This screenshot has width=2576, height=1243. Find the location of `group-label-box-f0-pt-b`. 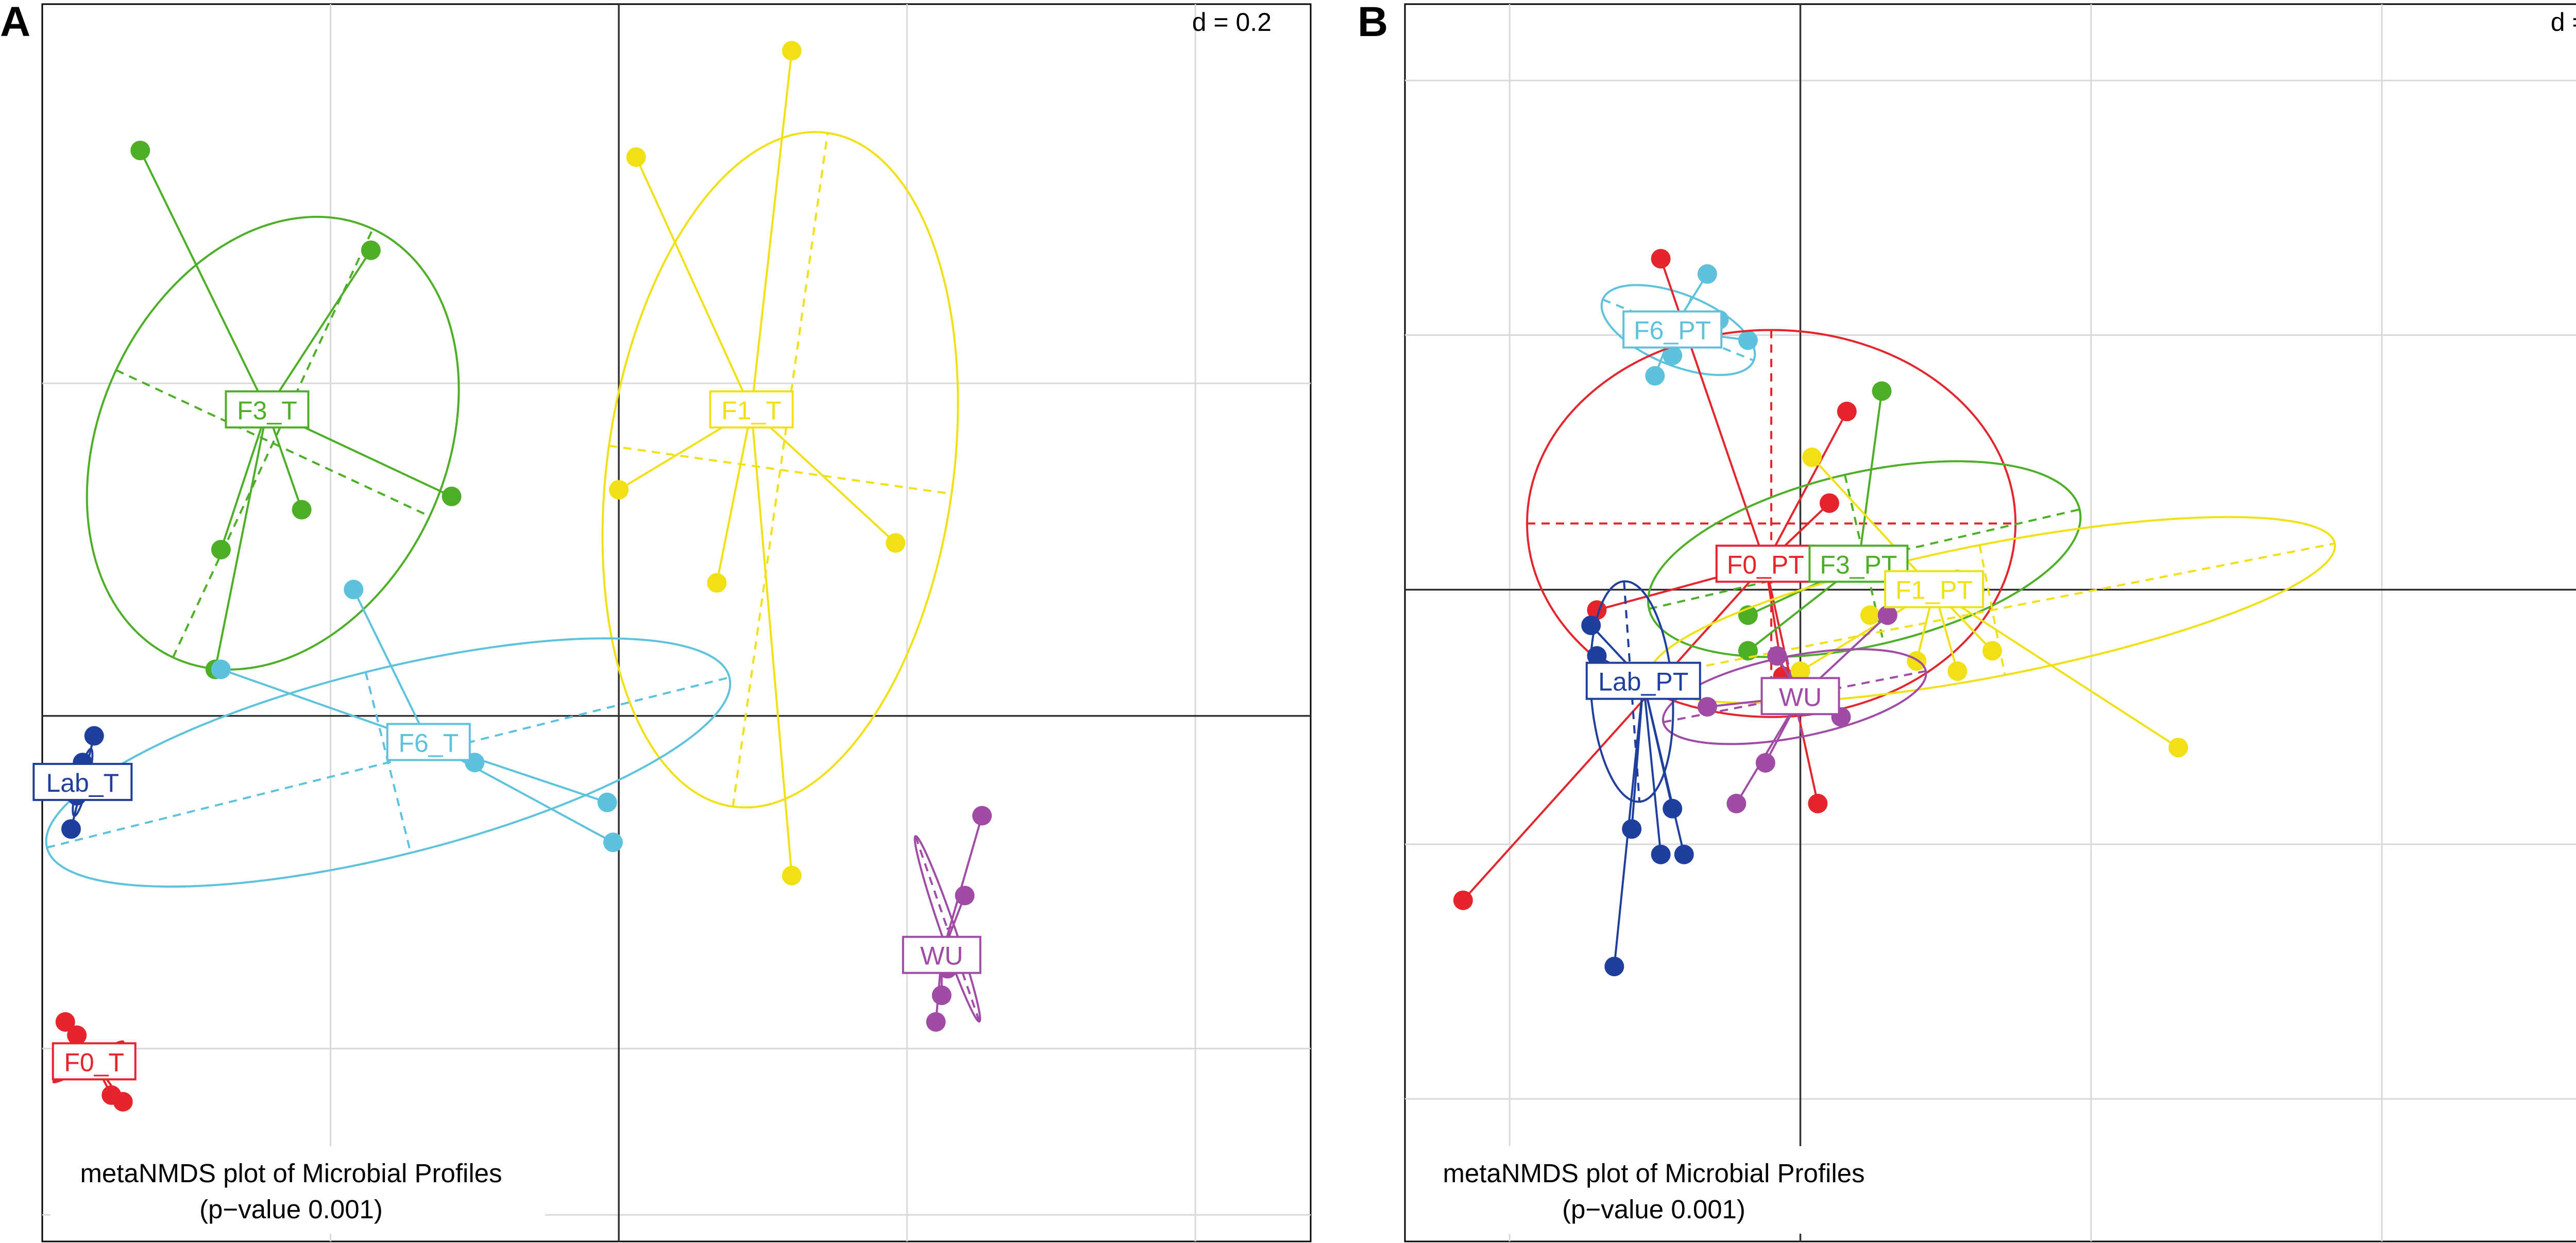

group-label-box-f0-pt-b is located at coordinates (1765, 564).